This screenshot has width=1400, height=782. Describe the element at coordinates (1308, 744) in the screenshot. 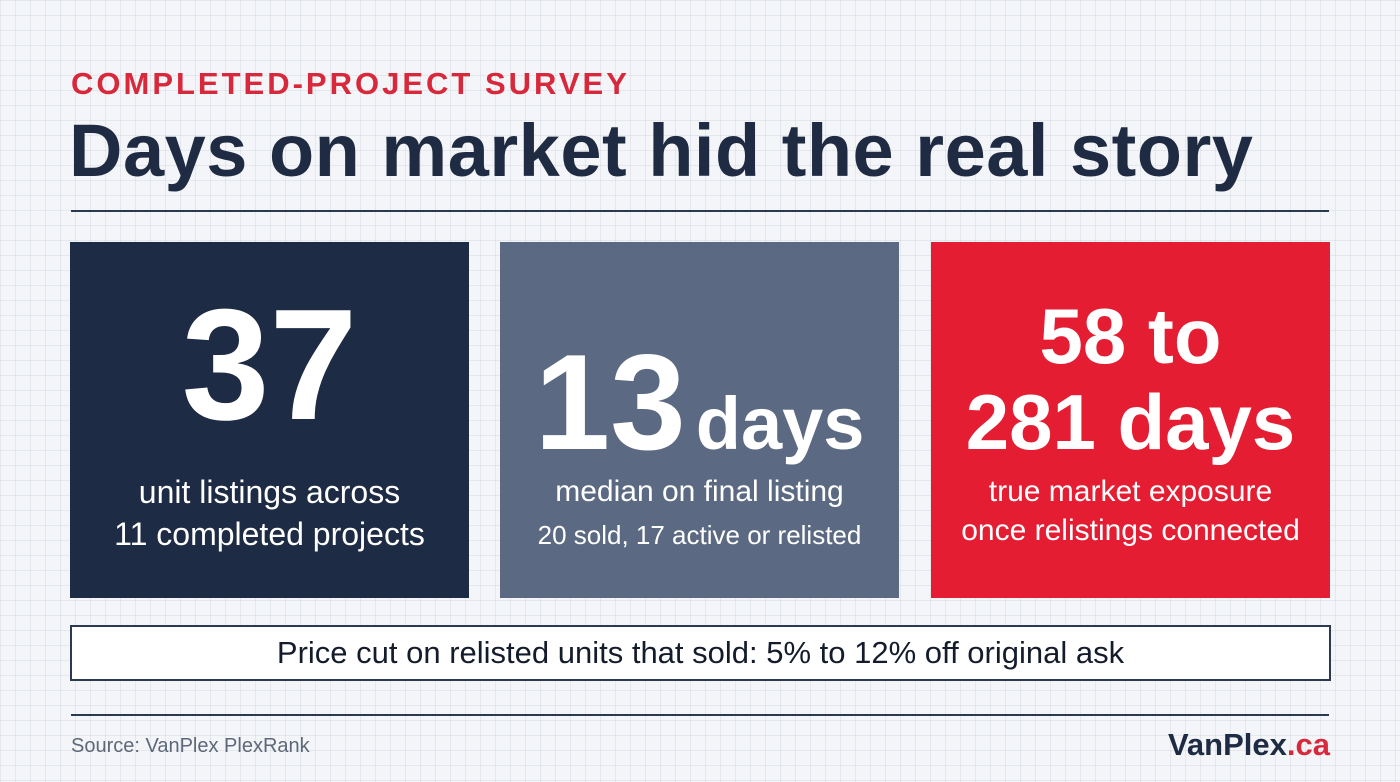

I see `brand-tld: .ca` at that location.